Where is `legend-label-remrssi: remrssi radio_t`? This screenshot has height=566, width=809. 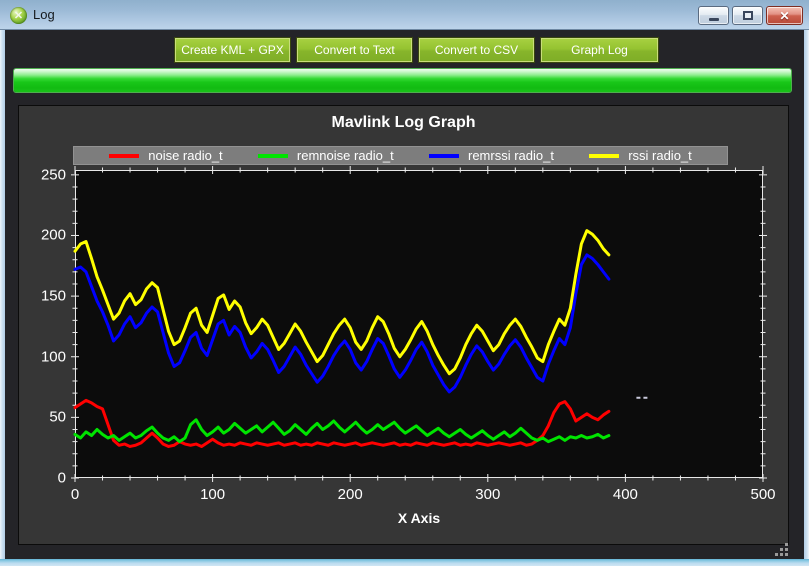
legend-label-remrssi: remrssi radio_t is located at coordinates (510, 155).